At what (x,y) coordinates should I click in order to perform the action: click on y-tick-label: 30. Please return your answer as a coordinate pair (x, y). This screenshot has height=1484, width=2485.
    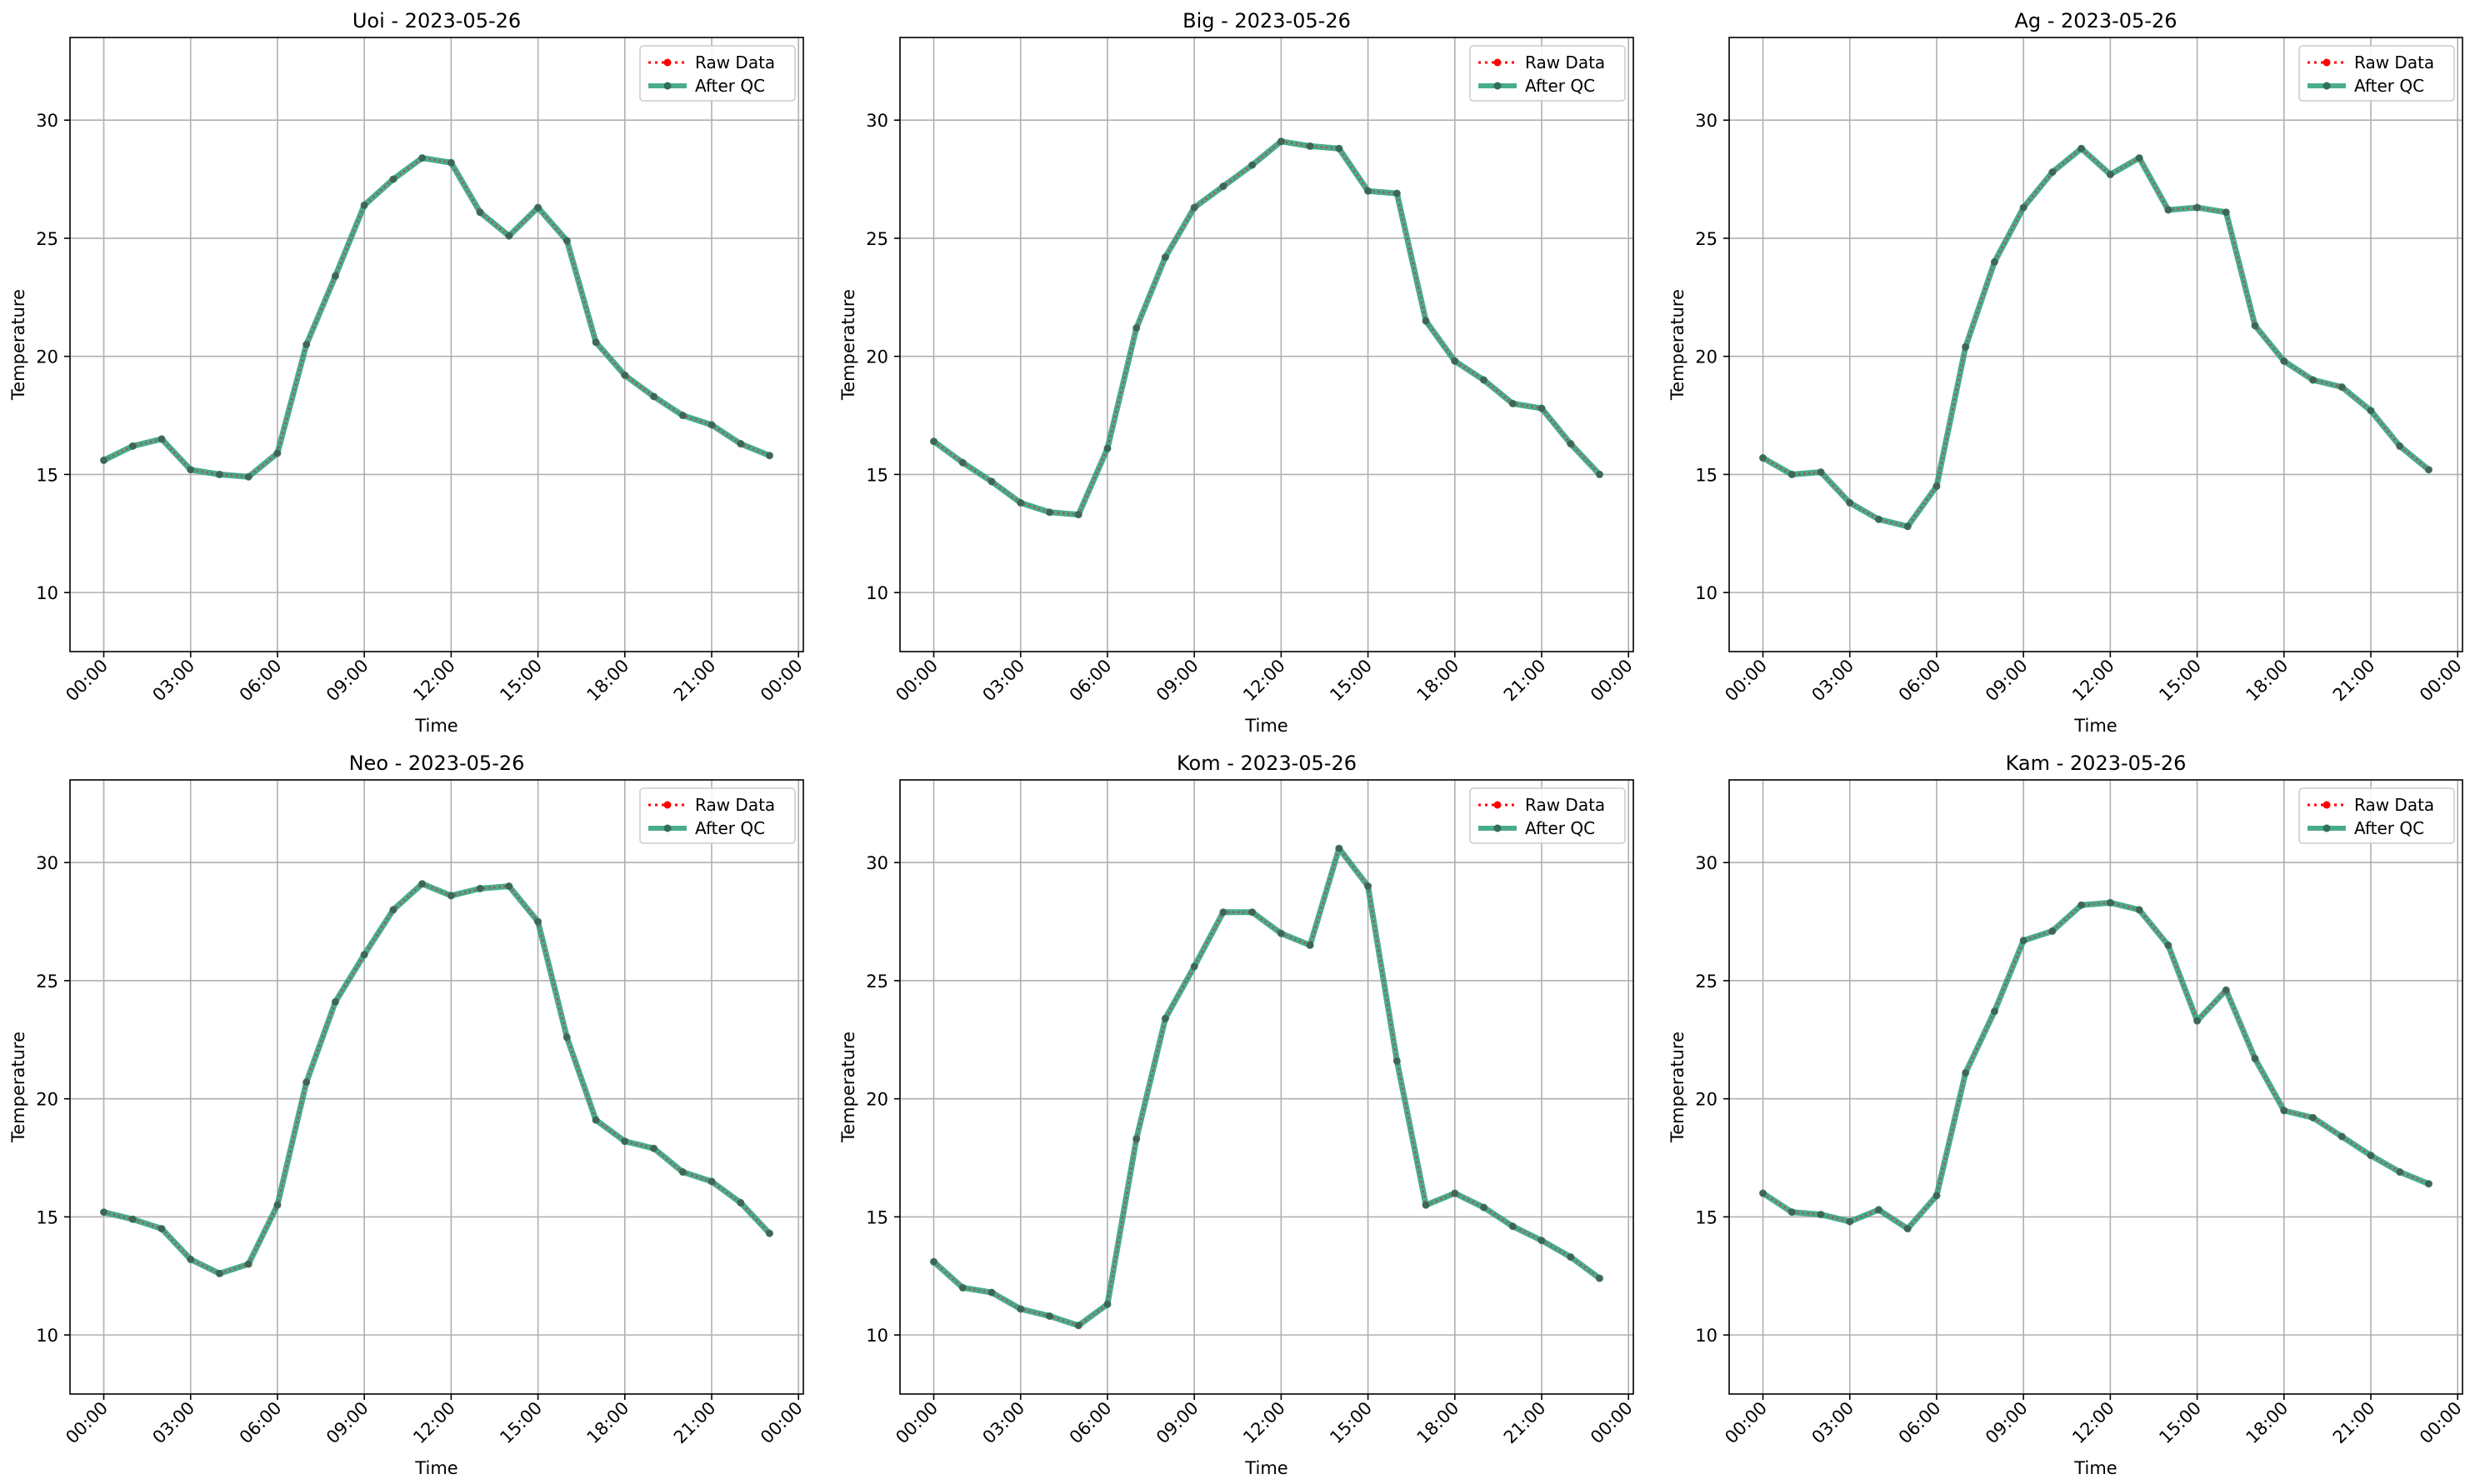
    Looking at the image, I should click on (1706, 121).